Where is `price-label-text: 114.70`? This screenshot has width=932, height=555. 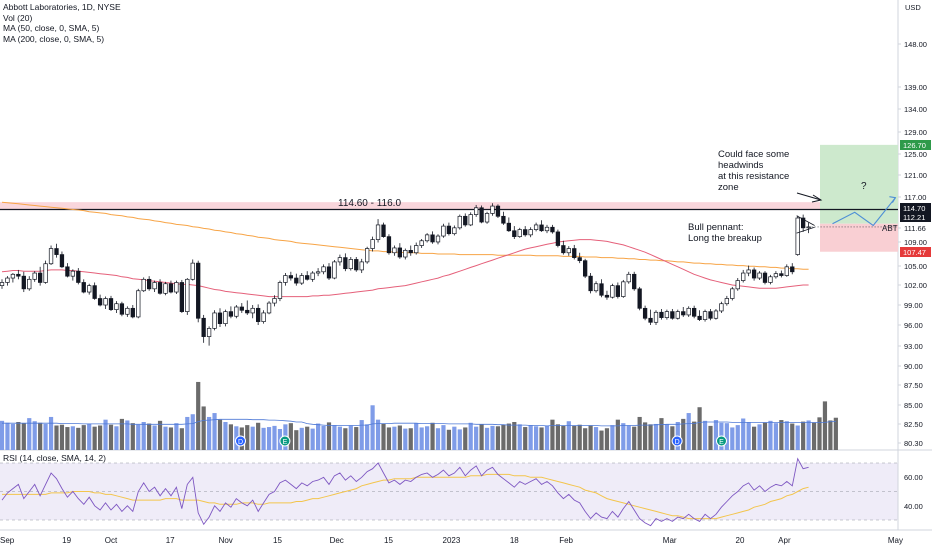 price-label-text: 114.70 is located at coordinates (914, 208).